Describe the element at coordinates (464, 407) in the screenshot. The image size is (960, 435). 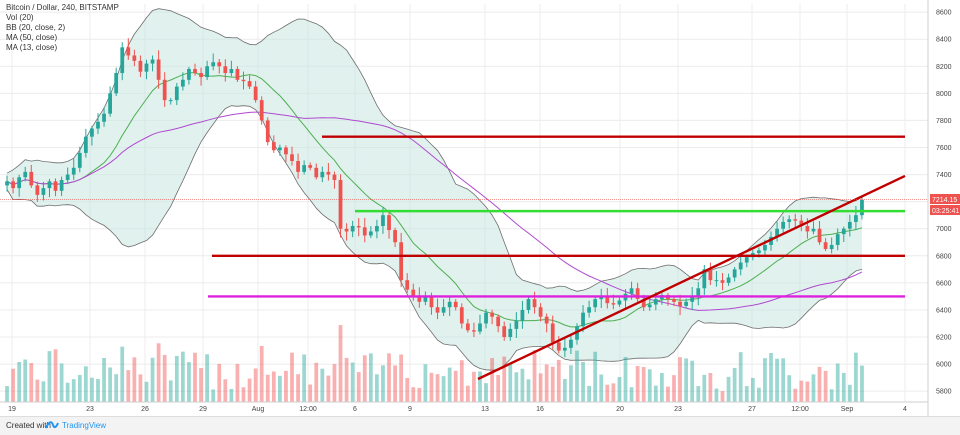
I see `time-axis: 19 23 26 29 Aug 12:00 6 9 13 16 20 23 27 12:00 Sep 4` at that location.